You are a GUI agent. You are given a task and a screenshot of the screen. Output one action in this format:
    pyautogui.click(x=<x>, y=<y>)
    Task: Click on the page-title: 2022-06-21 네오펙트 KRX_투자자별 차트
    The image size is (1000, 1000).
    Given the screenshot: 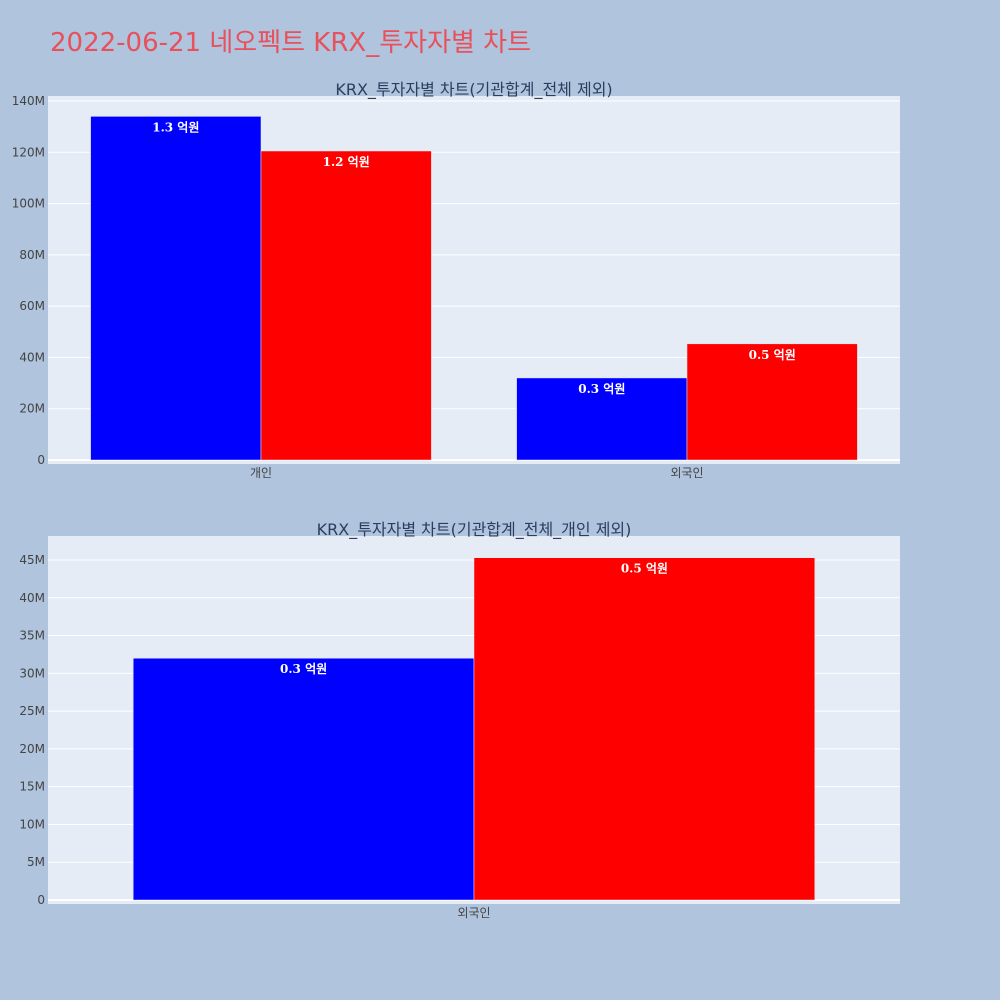 What is the action you would take?
    pyautogui.click(x=291, y=43)
    